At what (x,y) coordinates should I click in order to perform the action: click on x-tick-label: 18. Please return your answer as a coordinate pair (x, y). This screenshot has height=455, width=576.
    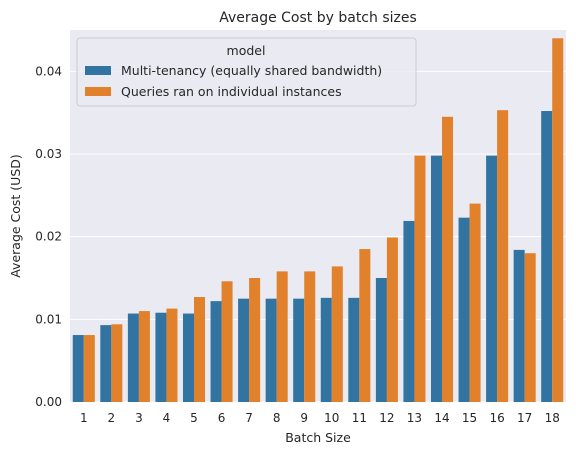
    Looking at the image, I should click on (552, 418).